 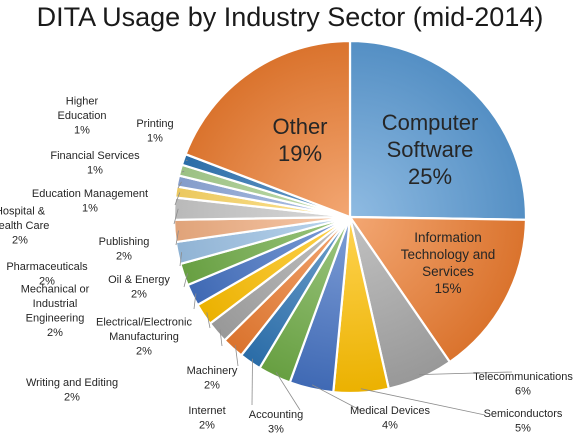 I want to click on slice-label-internet: Internet 2%, so click(x=206, y=418).